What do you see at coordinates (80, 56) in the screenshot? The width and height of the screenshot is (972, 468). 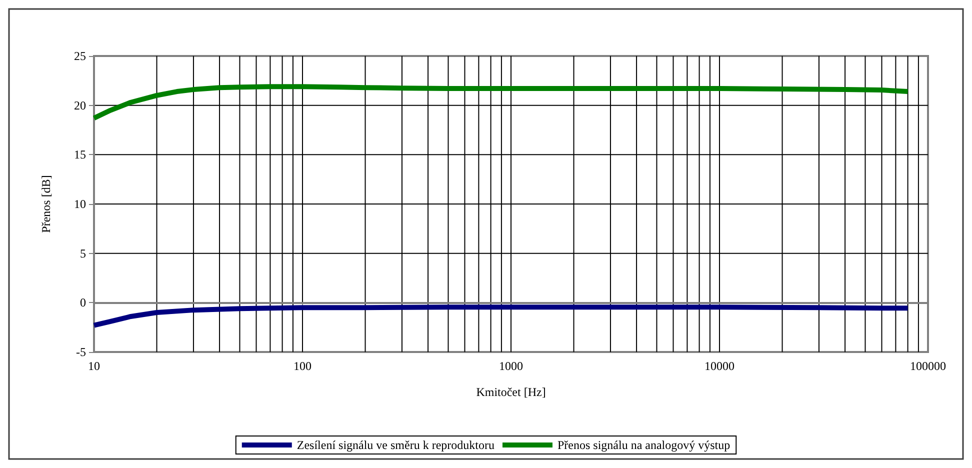 I see `y-tick-label: 25` at bounding box center [80, 56].